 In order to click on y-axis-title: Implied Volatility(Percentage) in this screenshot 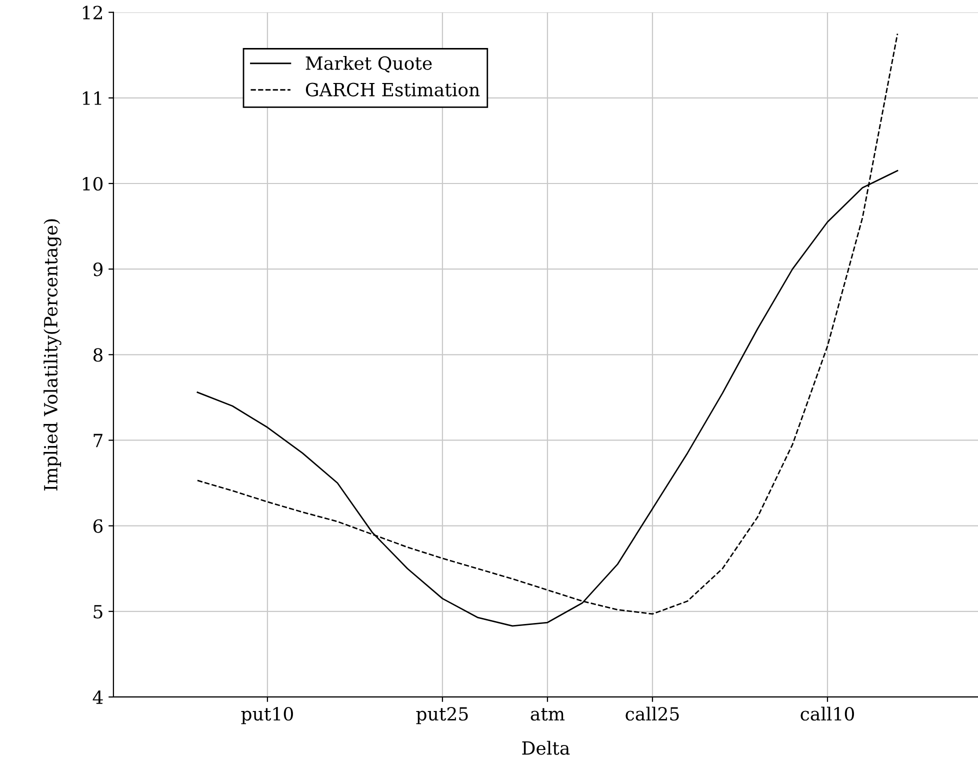, I will do `click(53, 354)`.